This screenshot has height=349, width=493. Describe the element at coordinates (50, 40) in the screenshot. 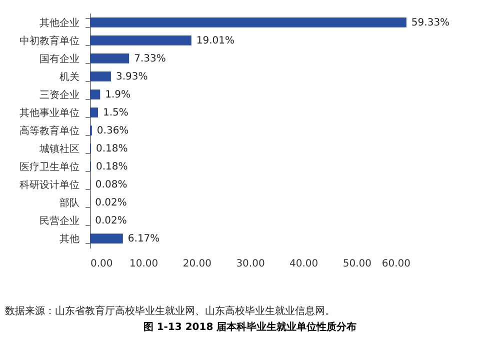

I see `y-tick-label: 中初教育单位` at that location.